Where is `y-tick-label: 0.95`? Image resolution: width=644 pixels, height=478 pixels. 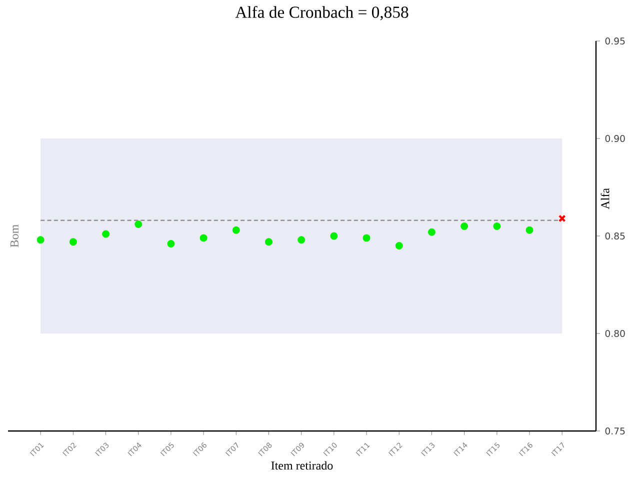 y-tick-label: 0.95 is located at coordinates (615, 41).